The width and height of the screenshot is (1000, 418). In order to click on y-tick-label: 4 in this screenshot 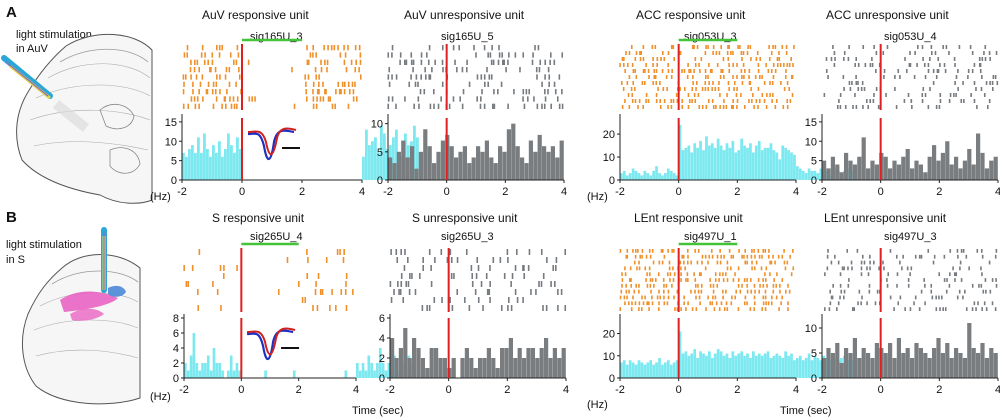, I will do `click(382, 339)`.